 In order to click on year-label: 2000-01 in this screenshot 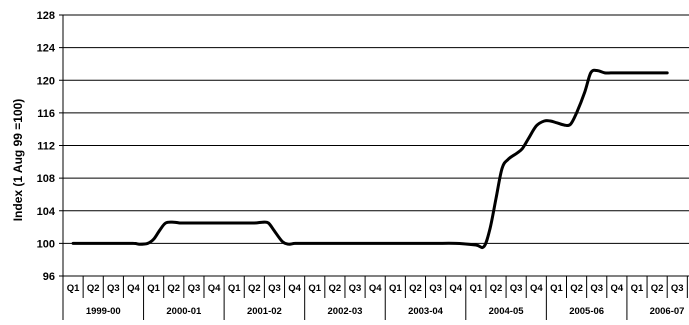, I will do `click(184, 311)`.